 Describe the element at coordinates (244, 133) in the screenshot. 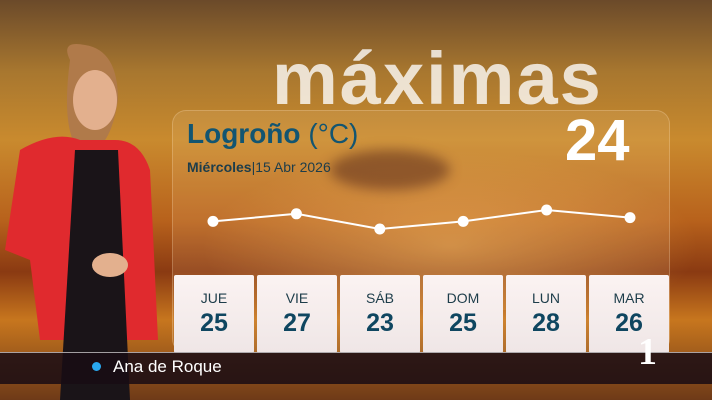

I see `city-name: Logroño` at that location.